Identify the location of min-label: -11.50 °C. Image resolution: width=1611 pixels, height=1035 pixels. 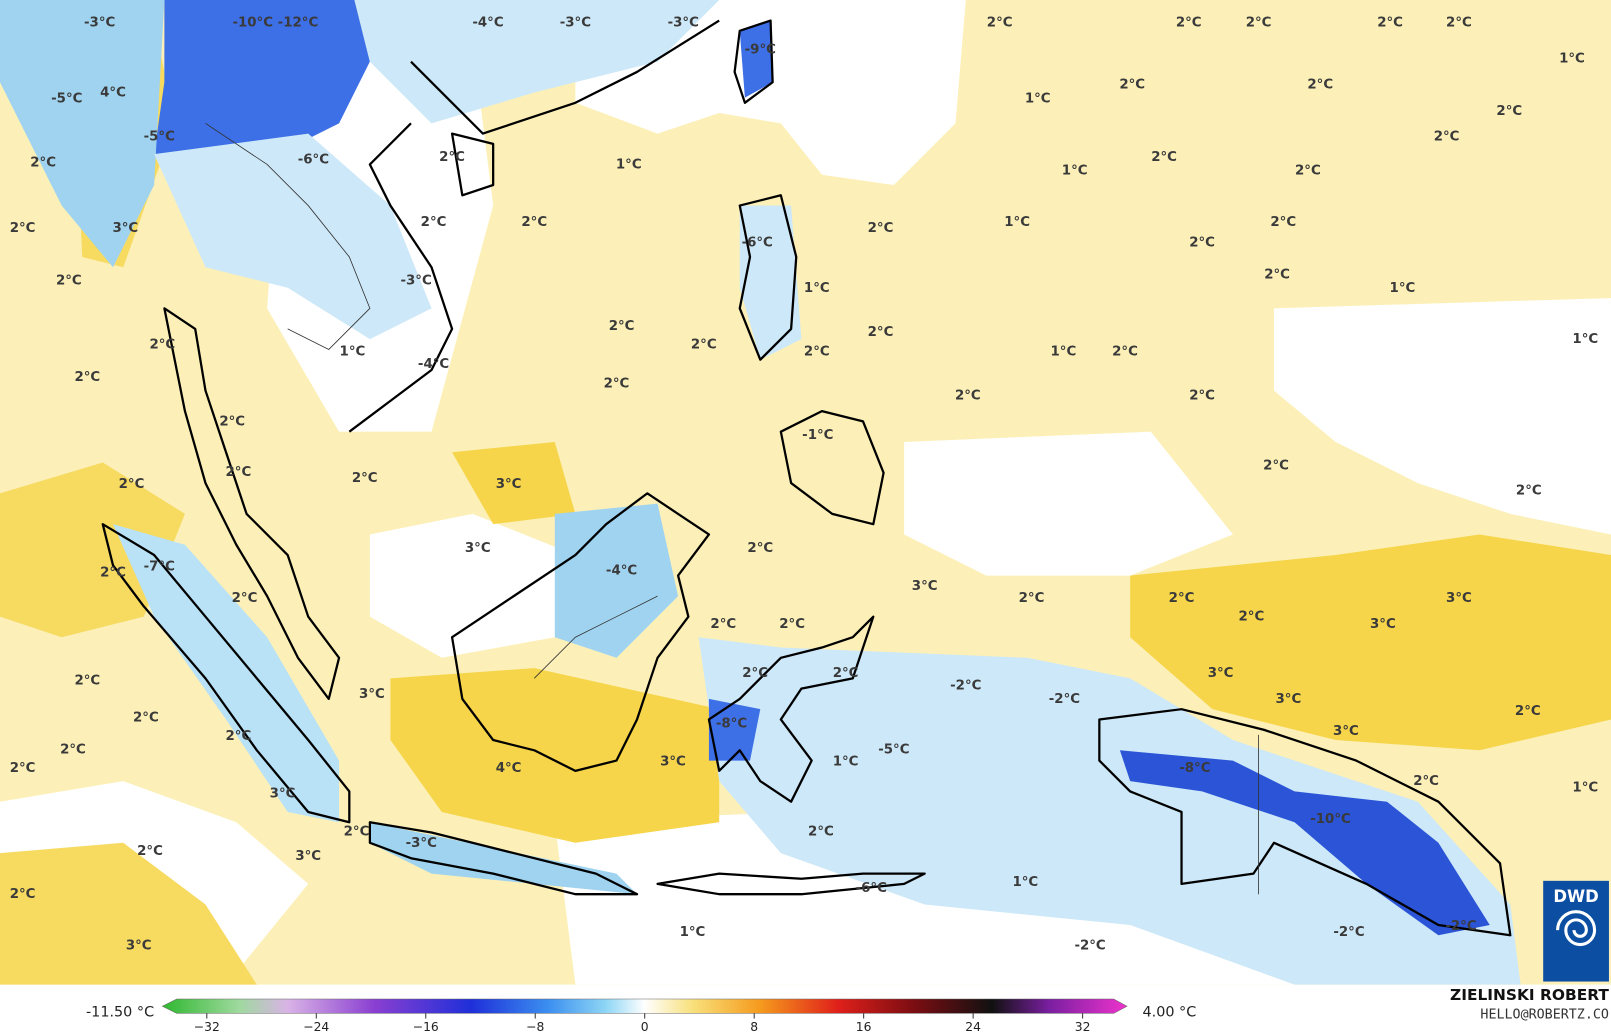
(120, 1012).